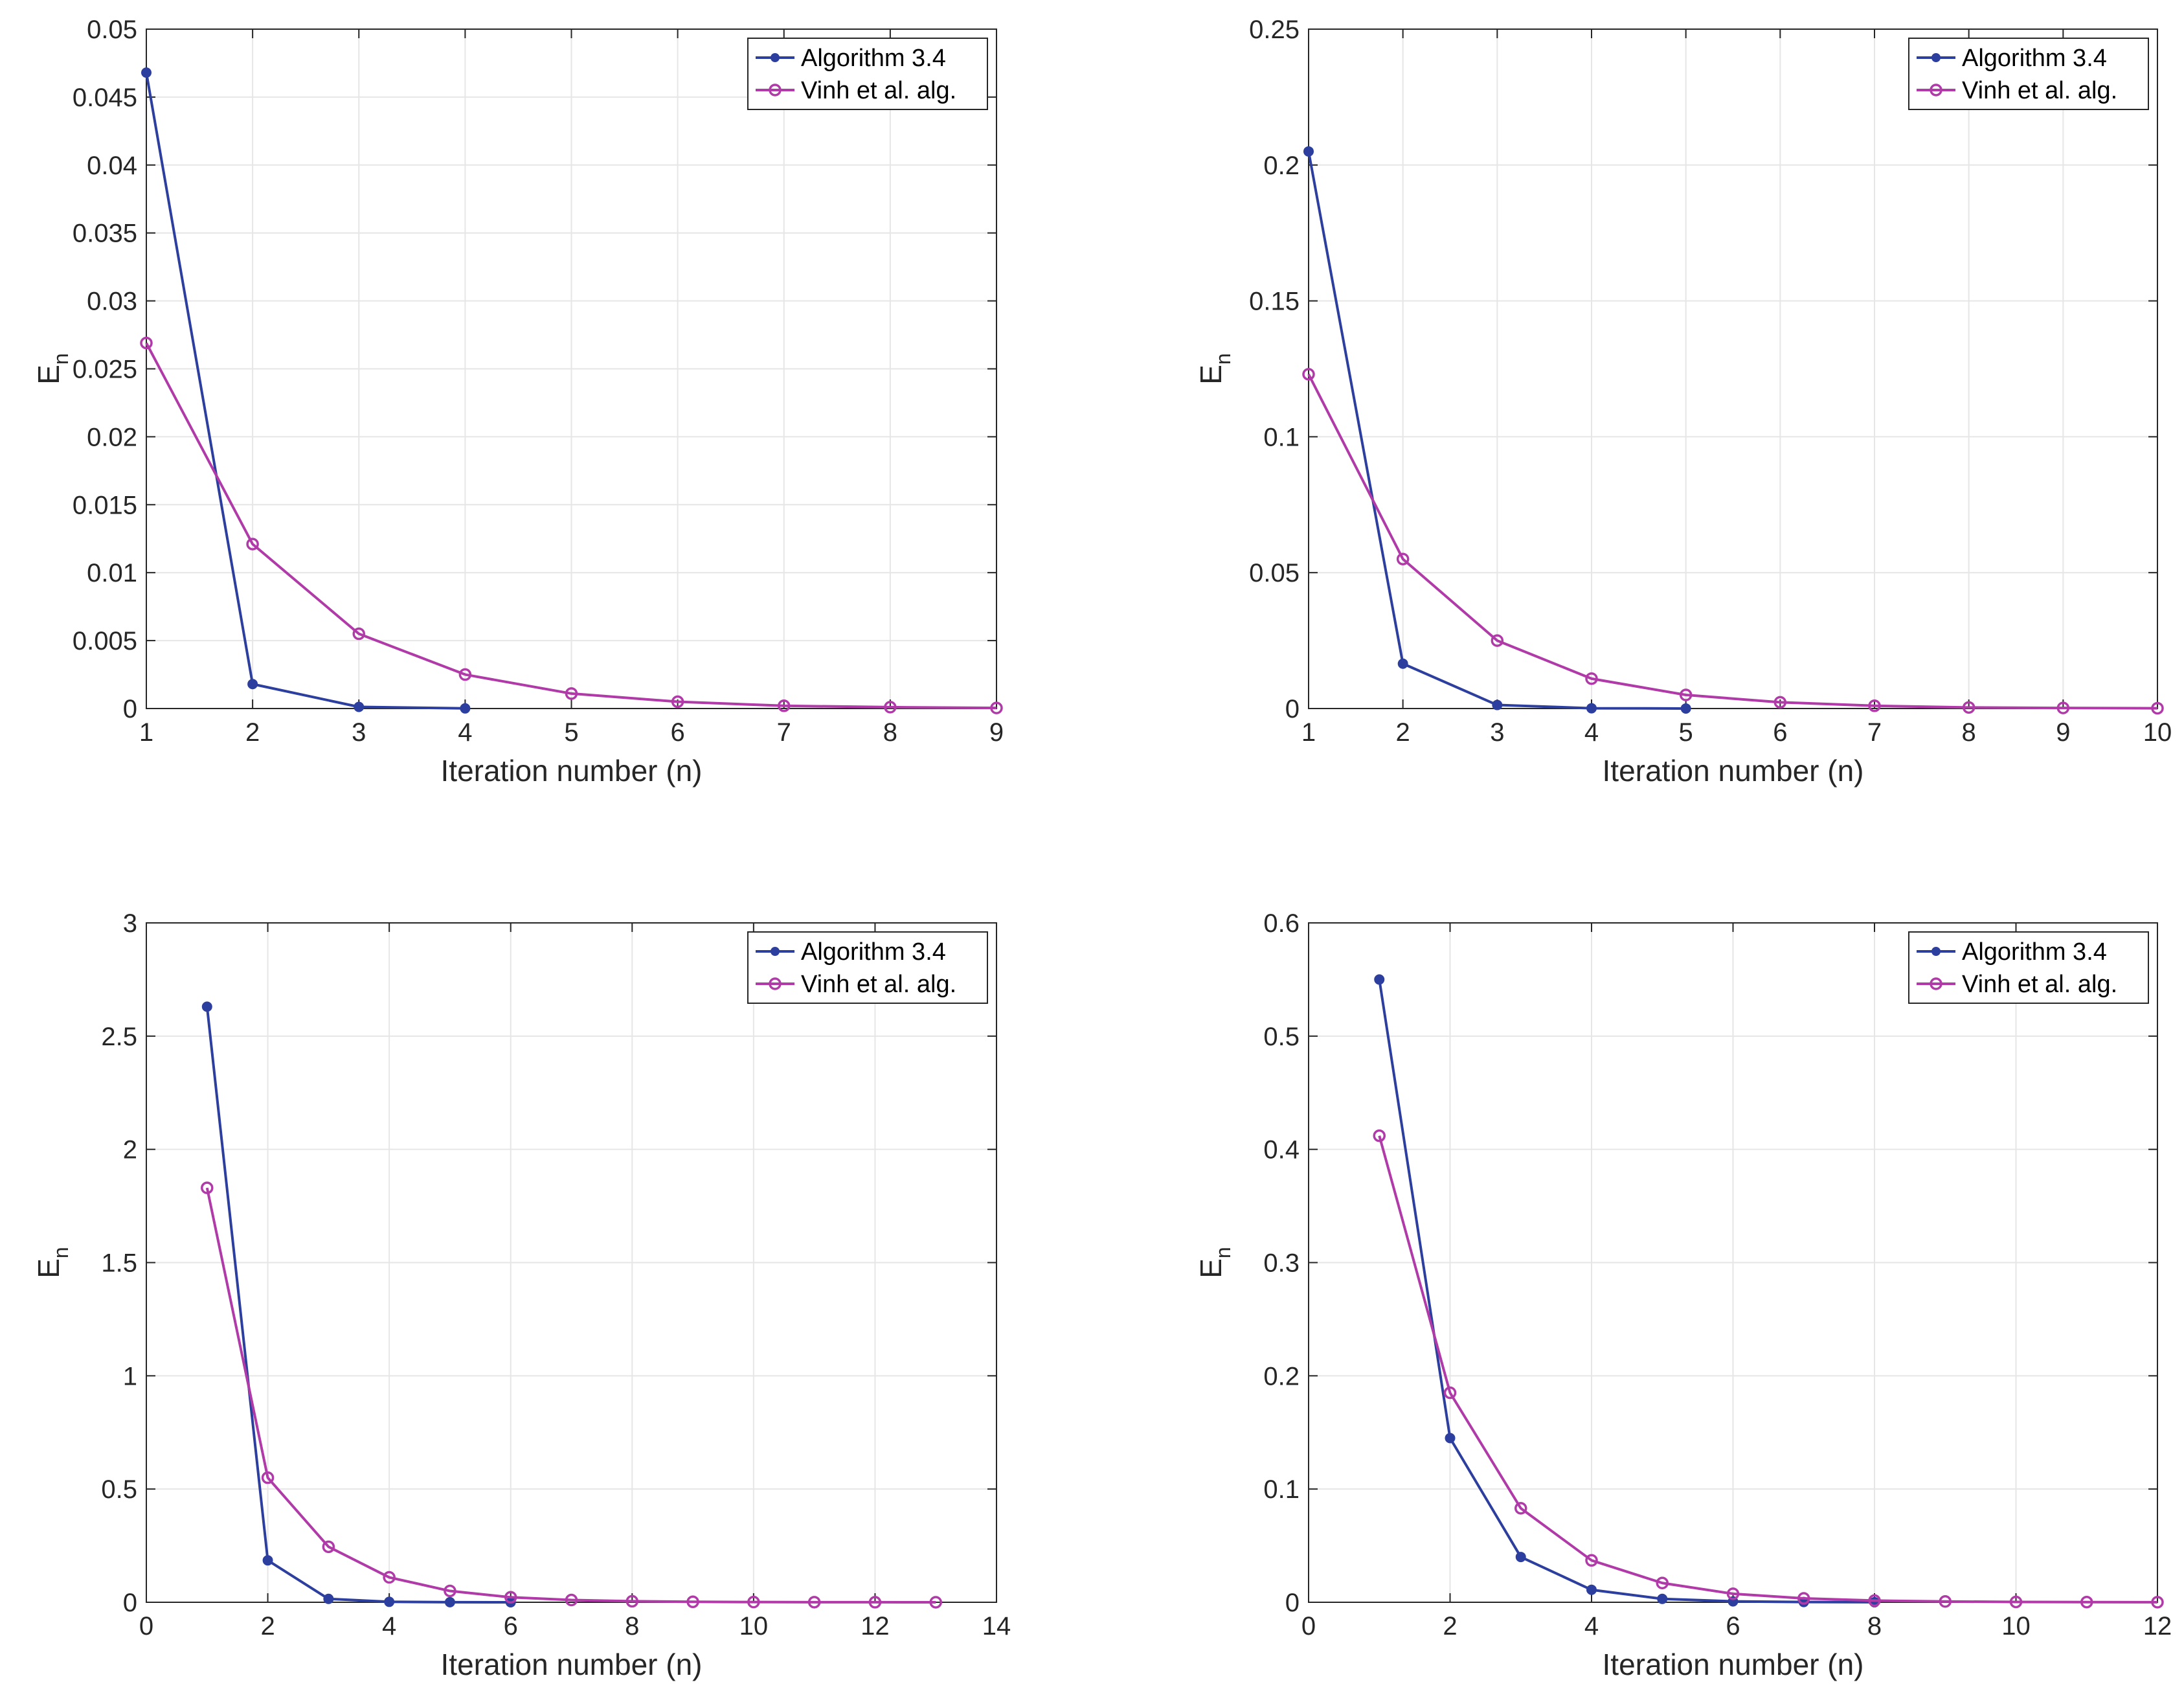 The image size is (2184, 1691). What do you see at coordinates (784, 732) in the screenshot?
I see `x-tick-label: 7` at bounding box center [784, 732].